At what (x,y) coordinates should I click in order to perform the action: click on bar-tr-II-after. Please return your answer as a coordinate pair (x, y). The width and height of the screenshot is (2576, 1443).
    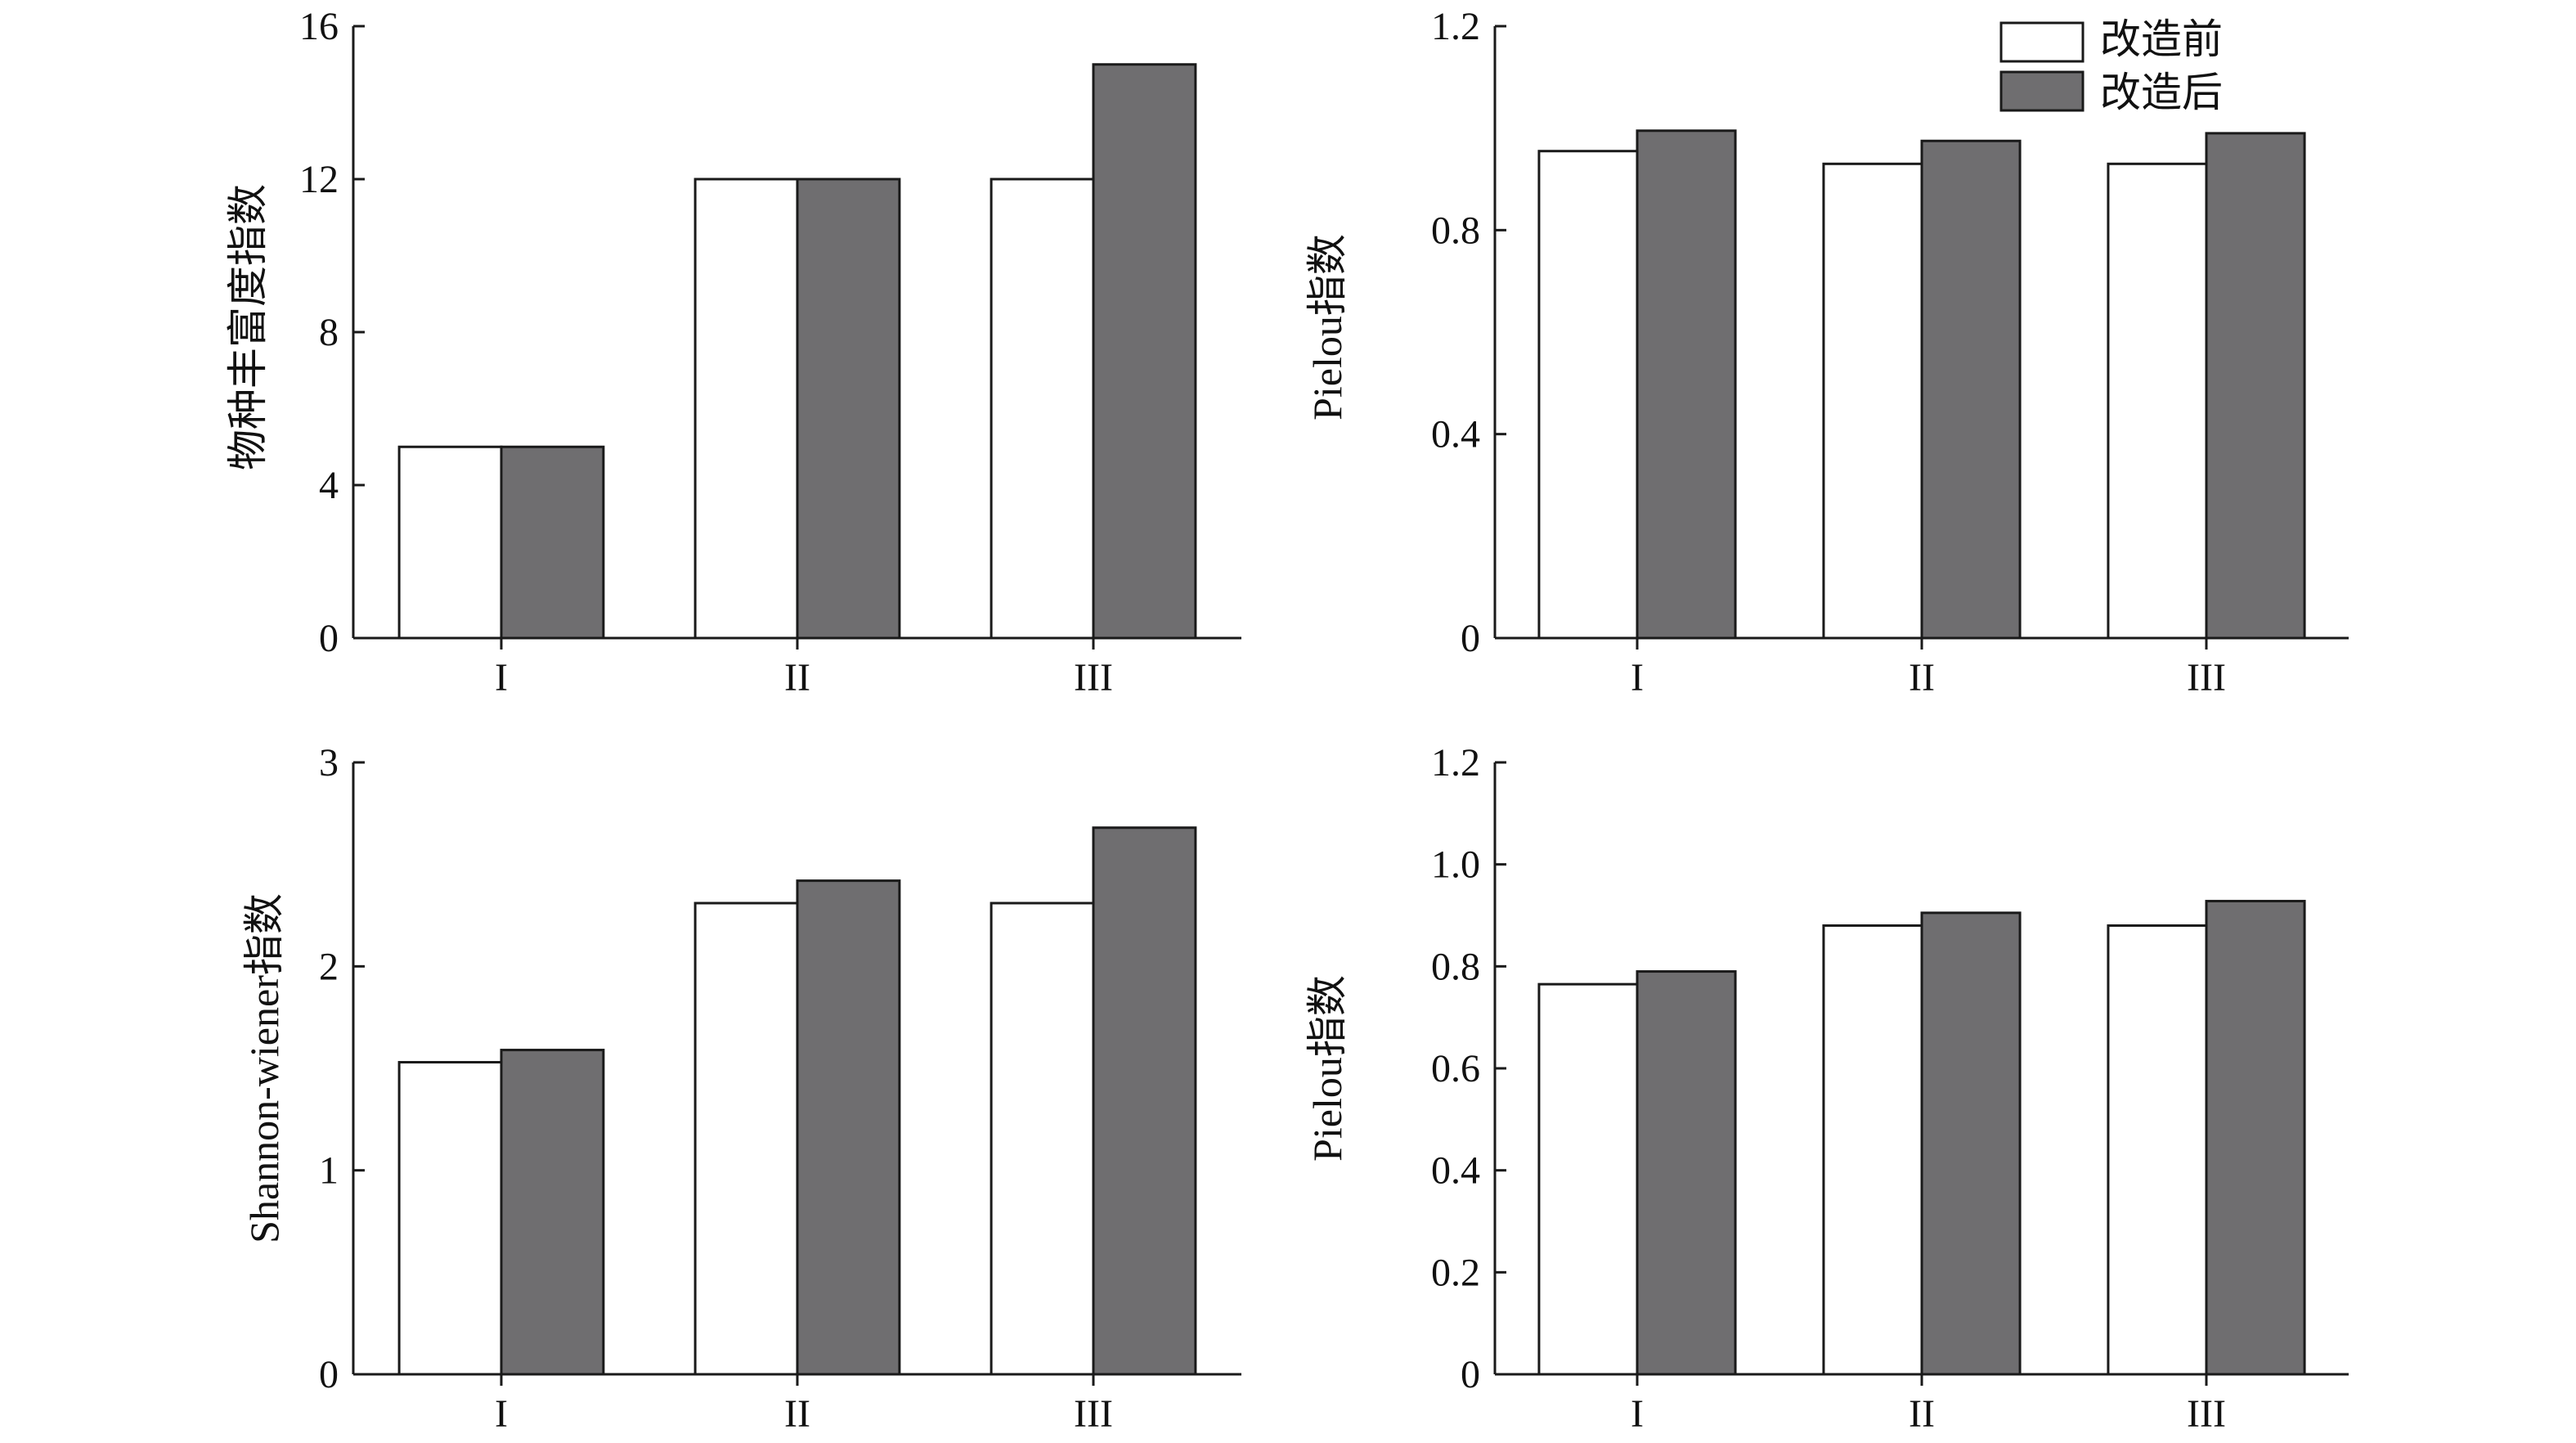
    Looking at the image, I should click on (1971, 389).